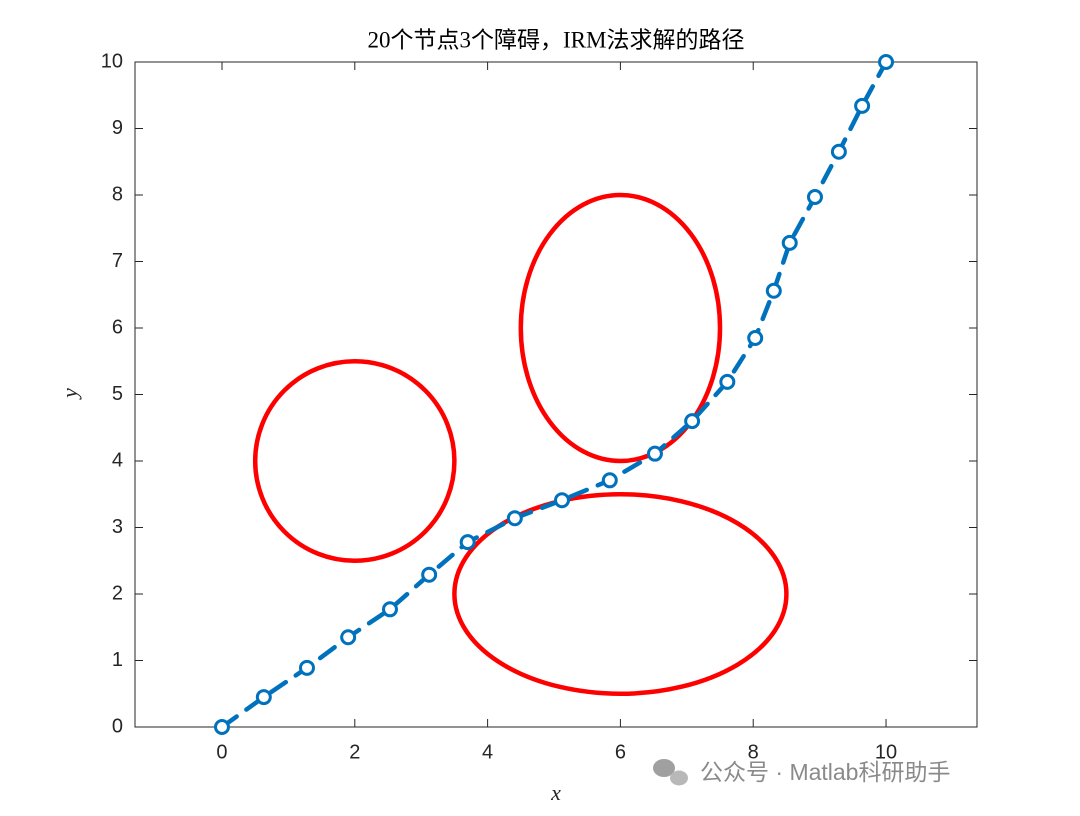  I want to click on x-tick-label: 2, so click(354, 752).